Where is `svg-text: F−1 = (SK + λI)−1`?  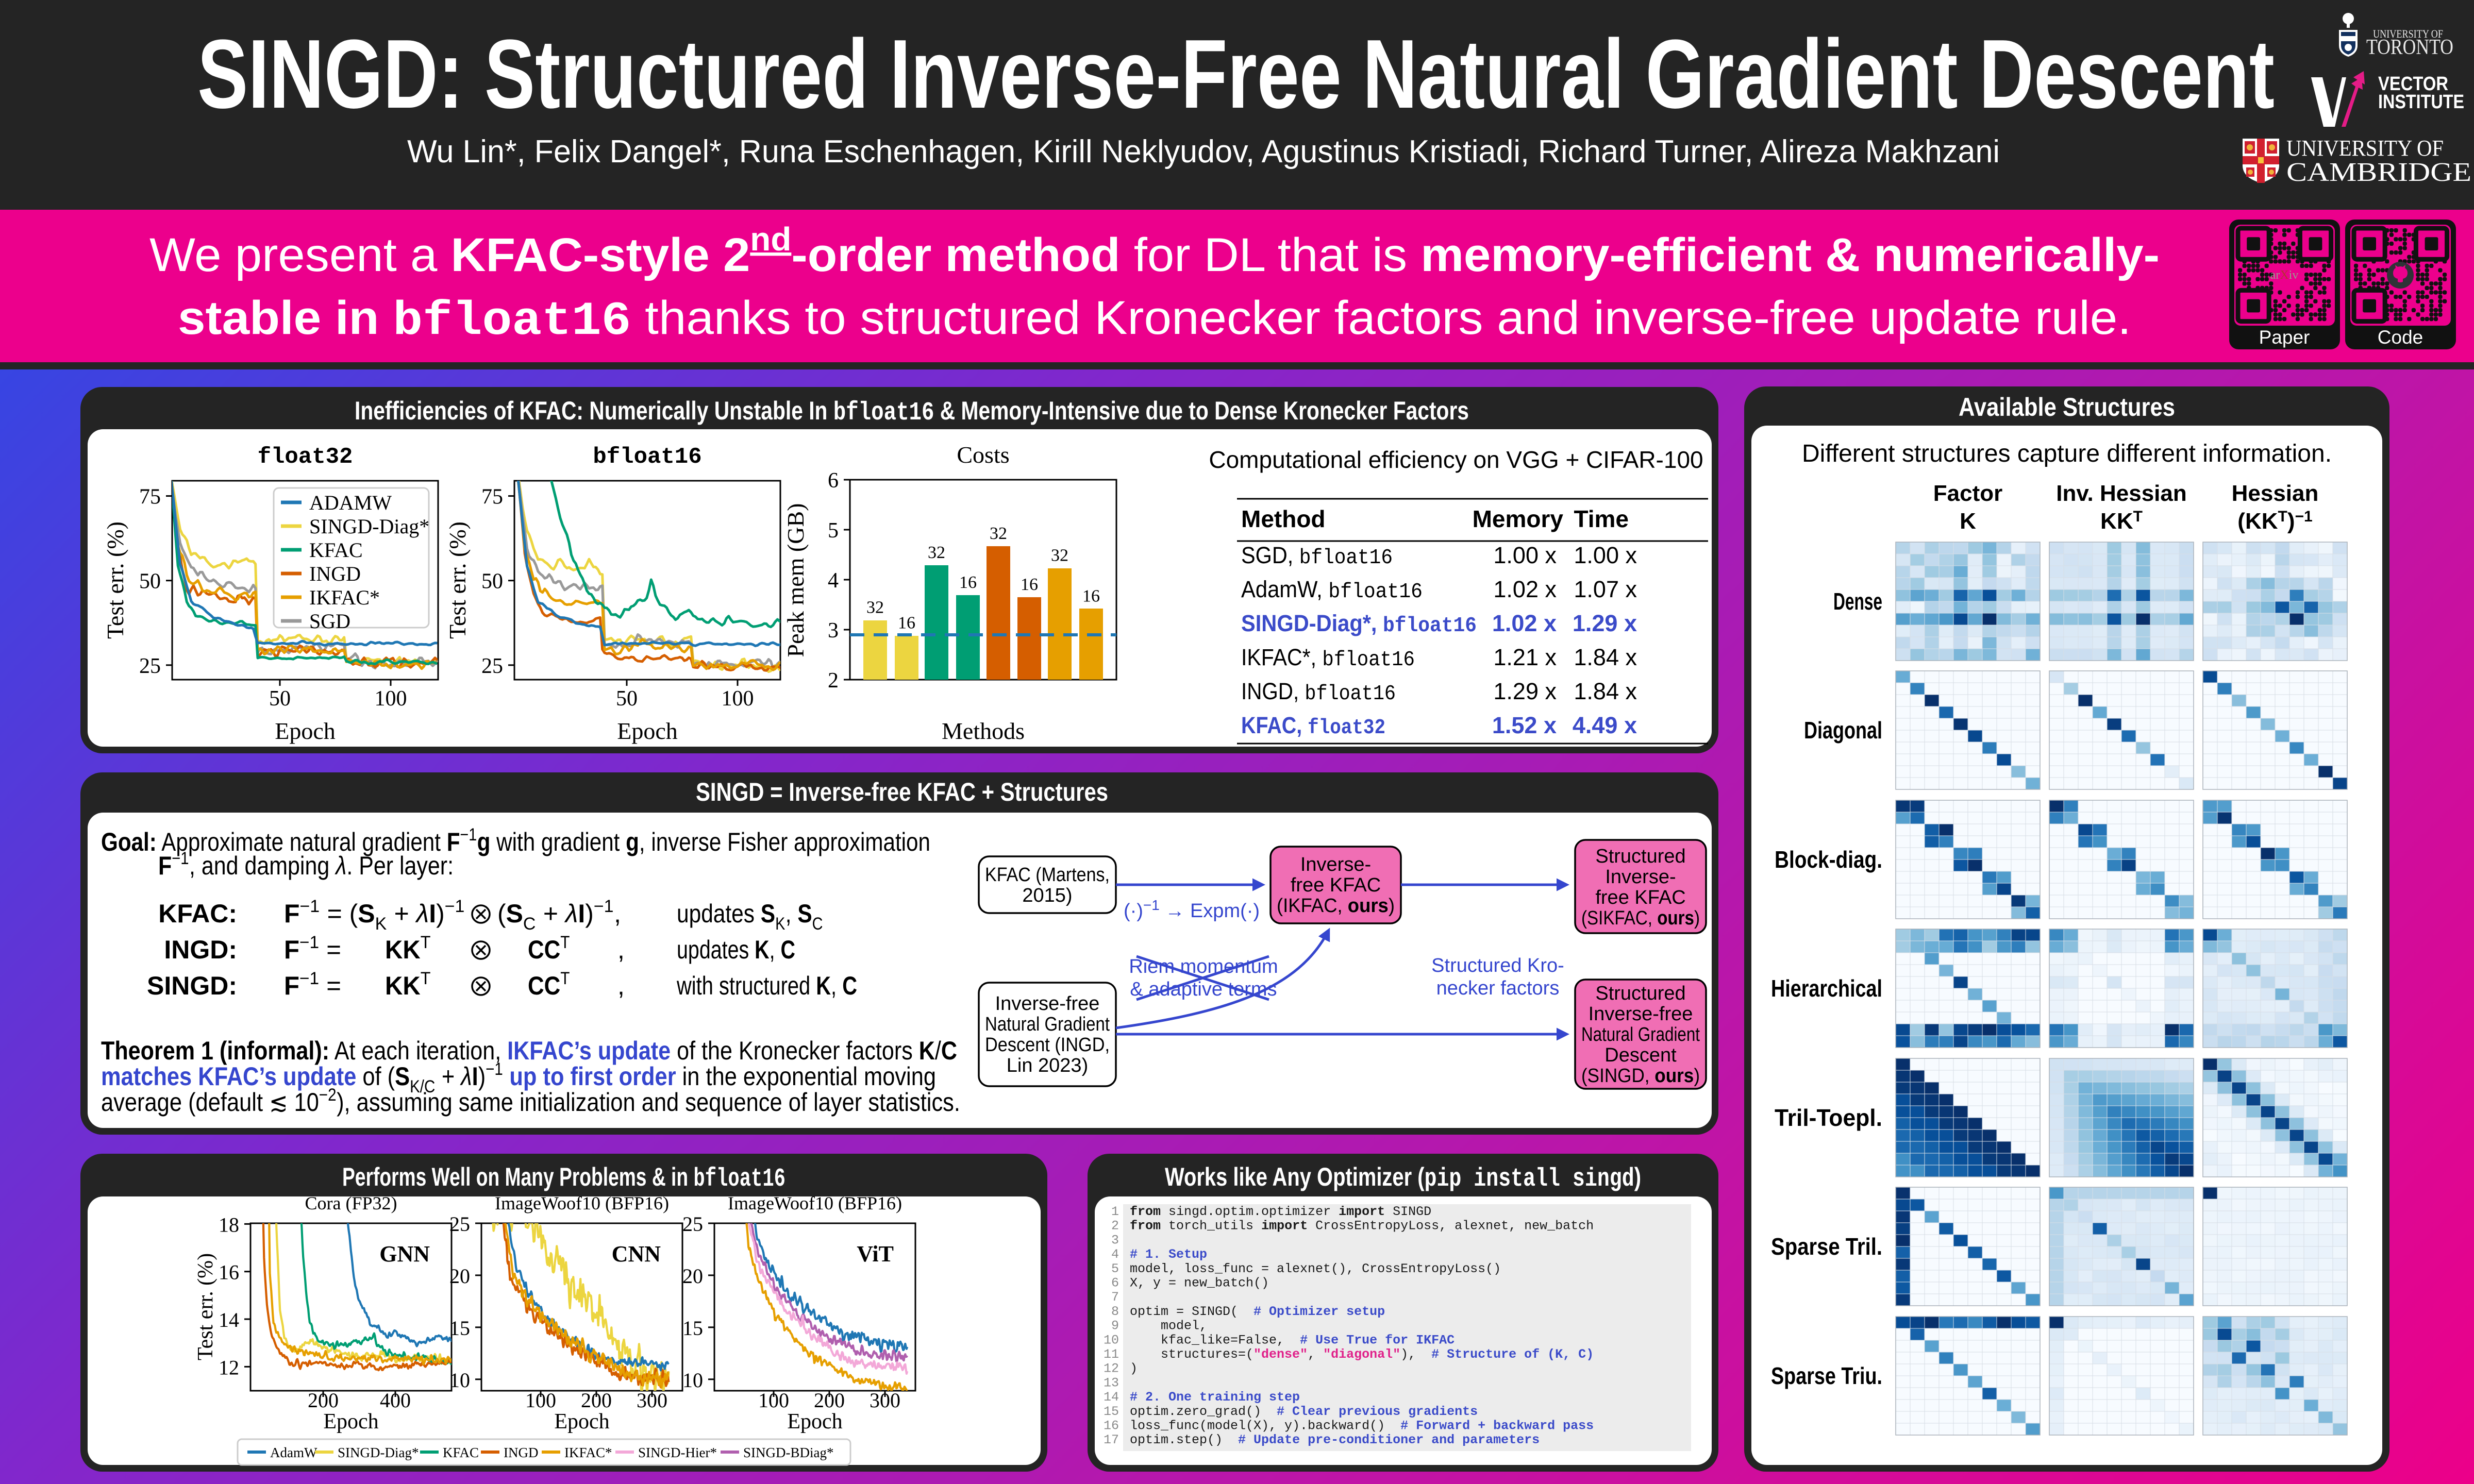
svg-text: F−1 = (SK + λI)−1 is located at coordinates (374, 915).